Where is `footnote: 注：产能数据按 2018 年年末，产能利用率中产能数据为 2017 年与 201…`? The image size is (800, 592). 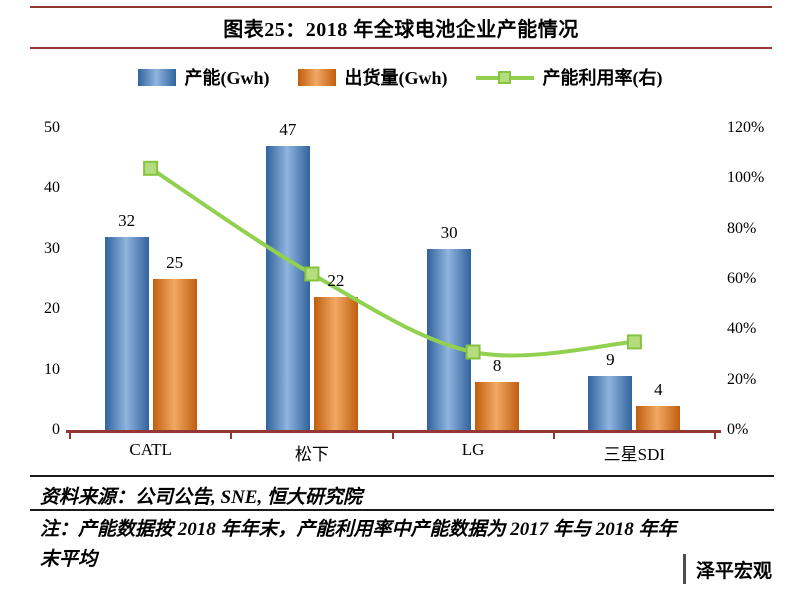 footnote: 注：产能数据按 2018 年年末，产能利用率中产能数据为 2017 年与 201… is located at coordinates (358, 545).